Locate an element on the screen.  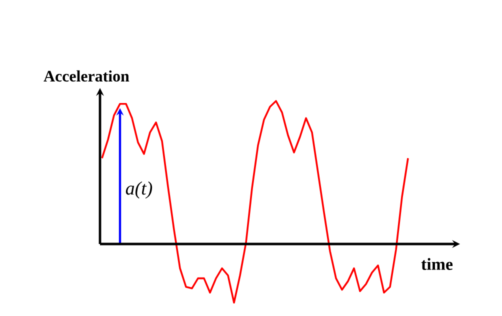
x-axis-title: time is located at coordinates (437, 264).